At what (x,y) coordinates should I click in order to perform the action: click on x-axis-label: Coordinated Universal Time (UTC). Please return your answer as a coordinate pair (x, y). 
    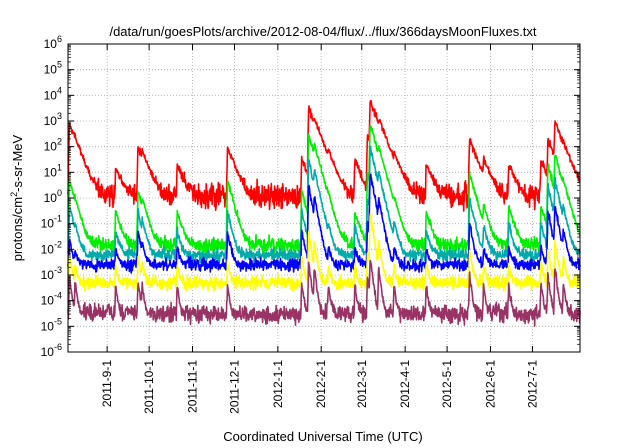
    Looking at the image, I should click on (322, 436).